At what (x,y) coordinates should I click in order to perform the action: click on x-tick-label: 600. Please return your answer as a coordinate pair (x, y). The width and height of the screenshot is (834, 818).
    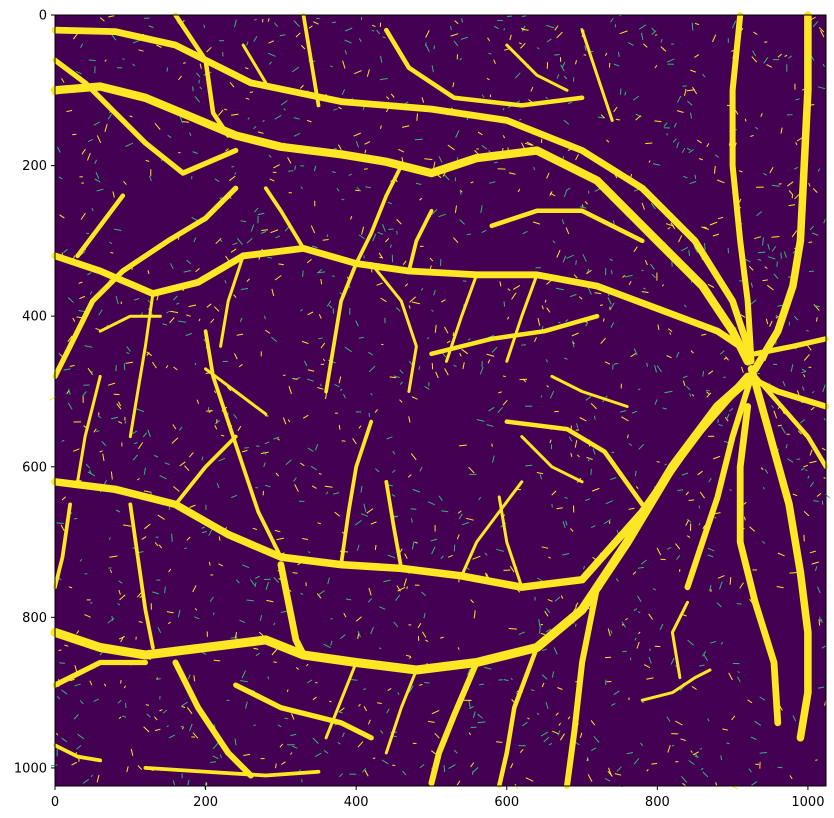
    Looking at the image, I should click on (506, 802).